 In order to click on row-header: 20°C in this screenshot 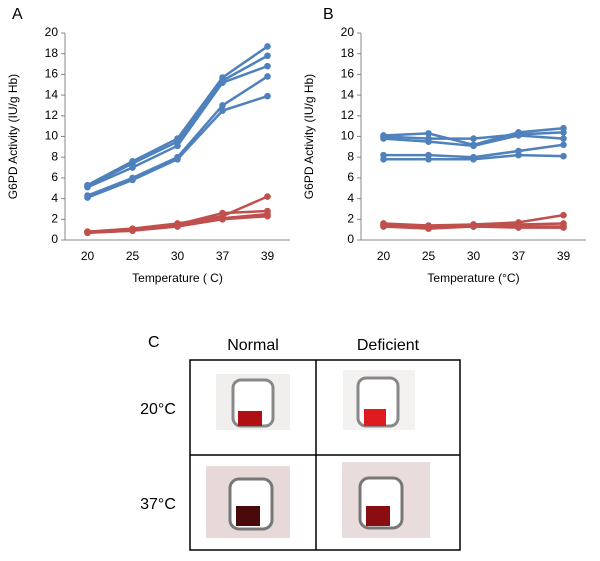, I will do `click(158, 409)`.